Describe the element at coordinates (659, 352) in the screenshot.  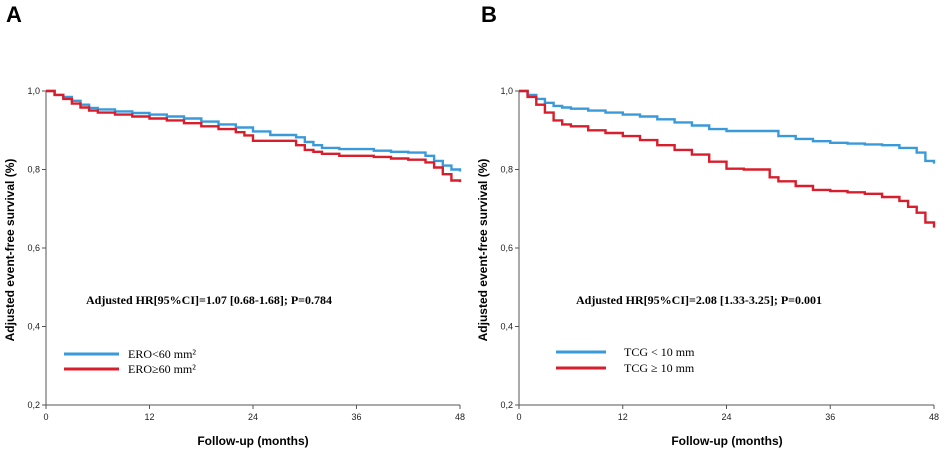
I see `panel-b-legend-label-tcg-lt-10: TCG < 10 mm` at that location.